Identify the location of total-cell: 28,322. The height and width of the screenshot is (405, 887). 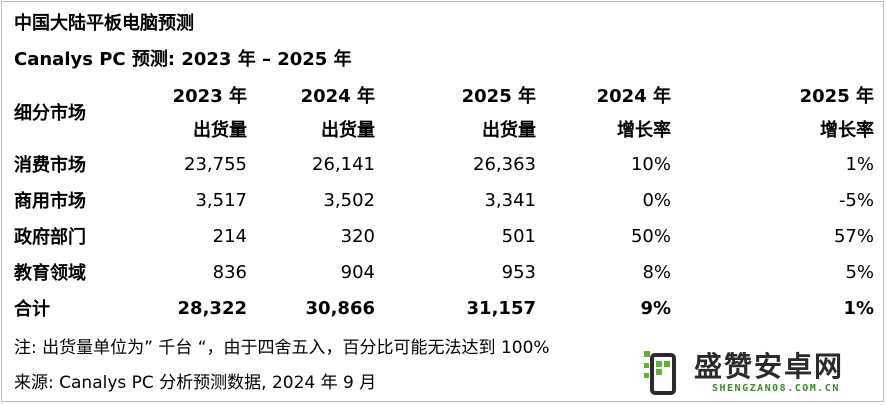
(212, 308).